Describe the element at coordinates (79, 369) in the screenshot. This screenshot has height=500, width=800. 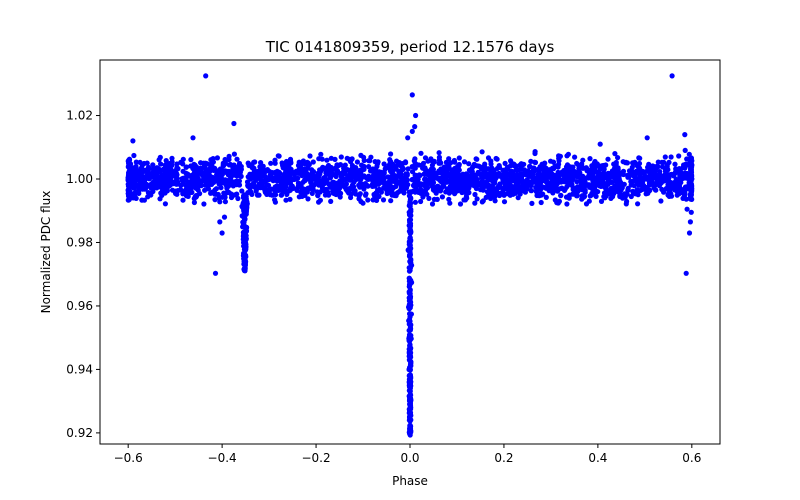
I see `y-tick-label: 0.94` at that location.